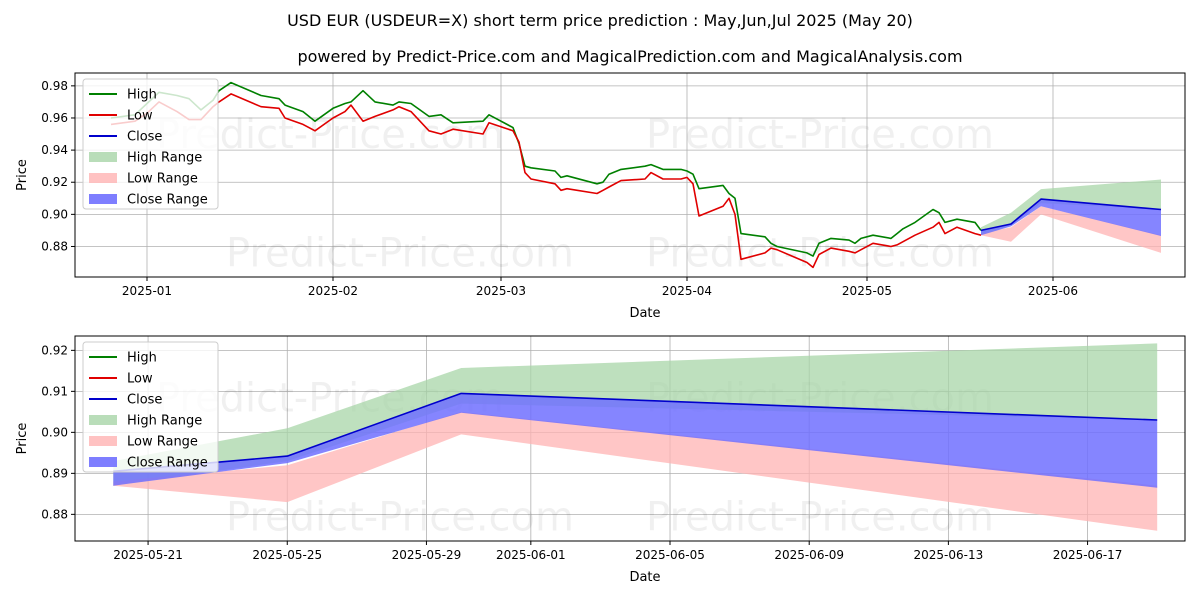 The height and width of the screenshot is (600, 1200). I want to click on y-tick-label: 0.91, so click(54, 391).